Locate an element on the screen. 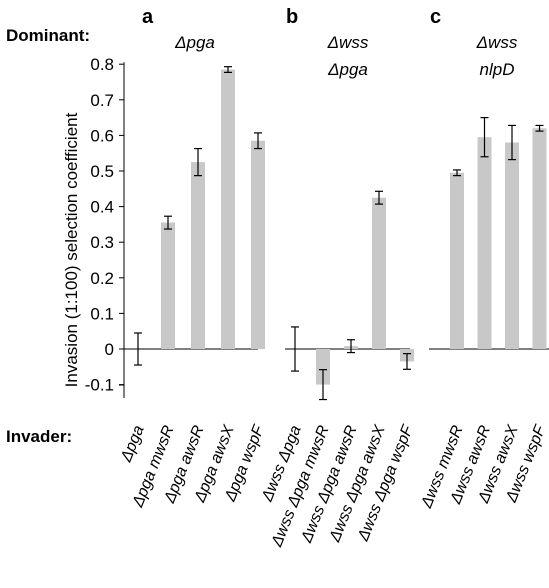 This screenshot has width=549, height=588. y-tick-label: 0.8 is located at coordinates (102, 64).